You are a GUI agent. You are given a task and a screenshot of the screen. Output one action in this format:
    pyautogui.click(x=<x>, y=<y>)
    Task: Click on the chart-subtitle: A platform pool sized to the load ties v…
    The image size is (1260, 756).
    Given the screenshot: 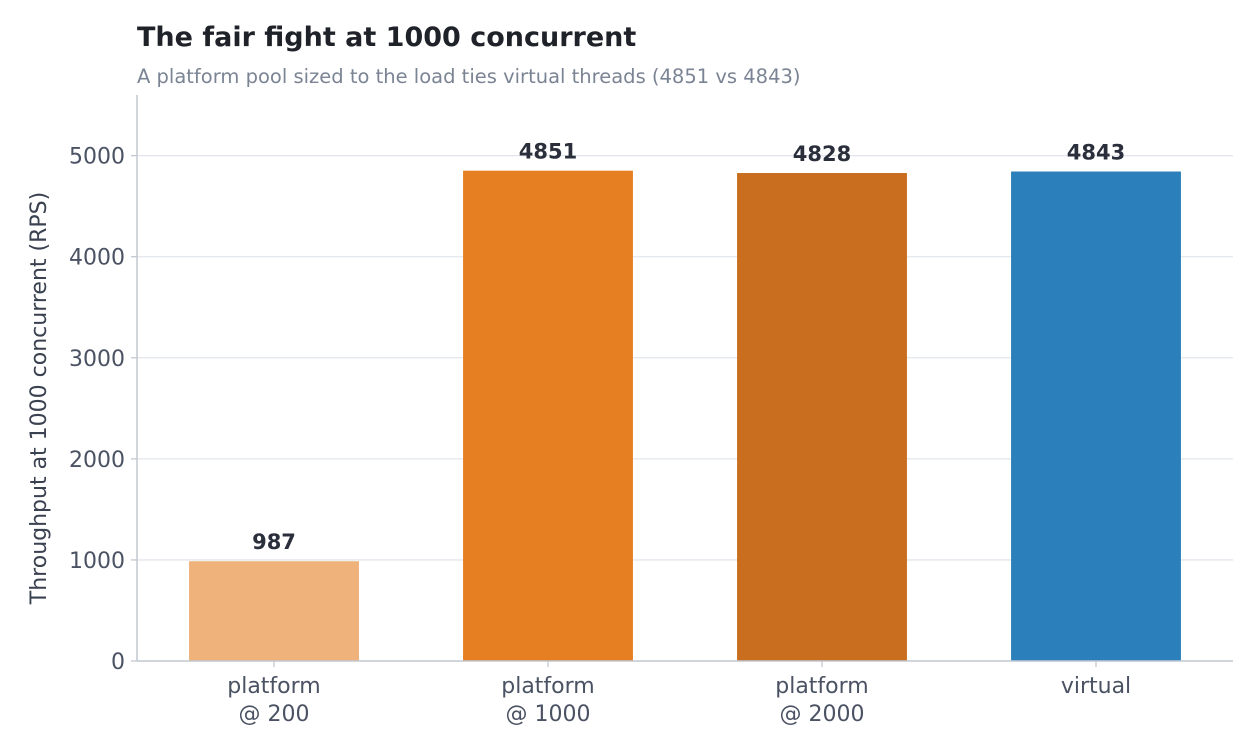 What is the action you would take?
    pyautogui.click(x=469, y=76)
    